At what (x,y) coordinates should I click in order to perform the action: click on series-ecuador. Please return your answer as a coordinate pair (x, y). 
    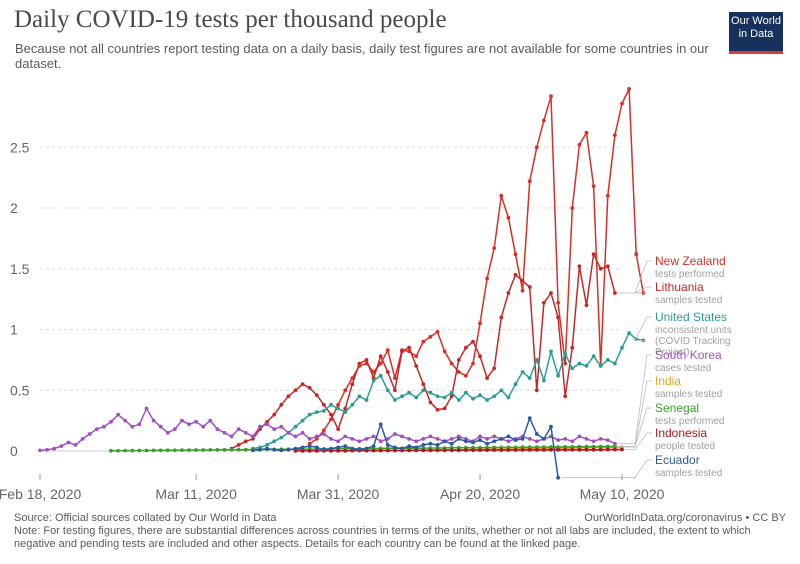
    Looking at the image, I should click on (405, 448).